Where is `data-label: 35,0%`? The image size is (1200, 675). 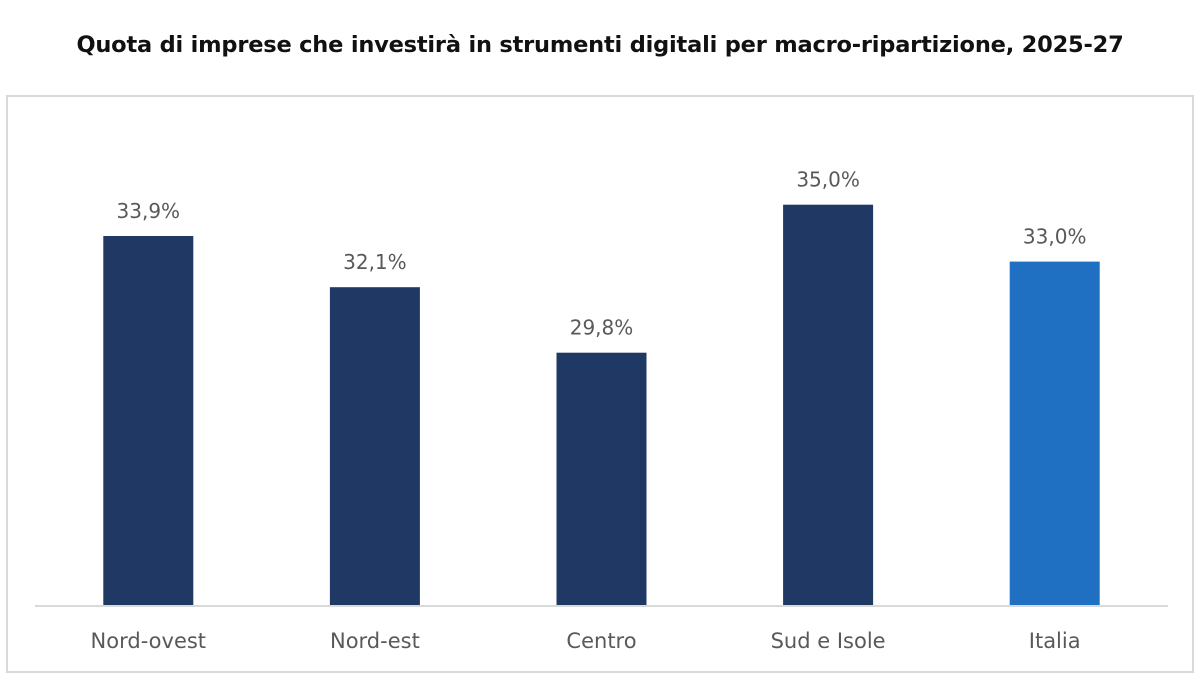 data-label: 35,0% is located at coordinates (828, 180).